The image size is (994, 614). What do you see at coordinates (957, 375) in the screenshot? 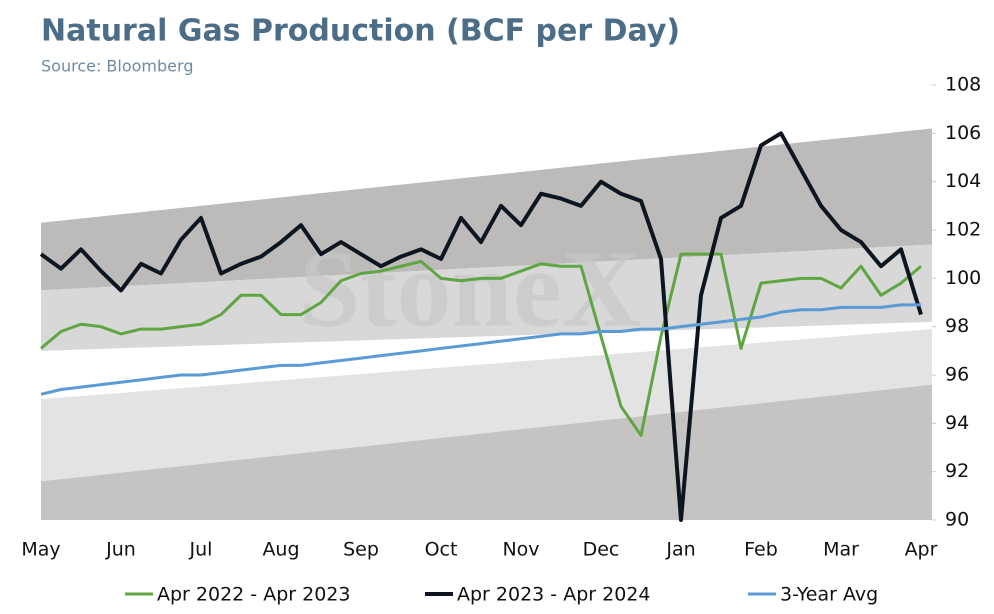
I see `y-tick-label: 96` at bounding box center [957, 375].